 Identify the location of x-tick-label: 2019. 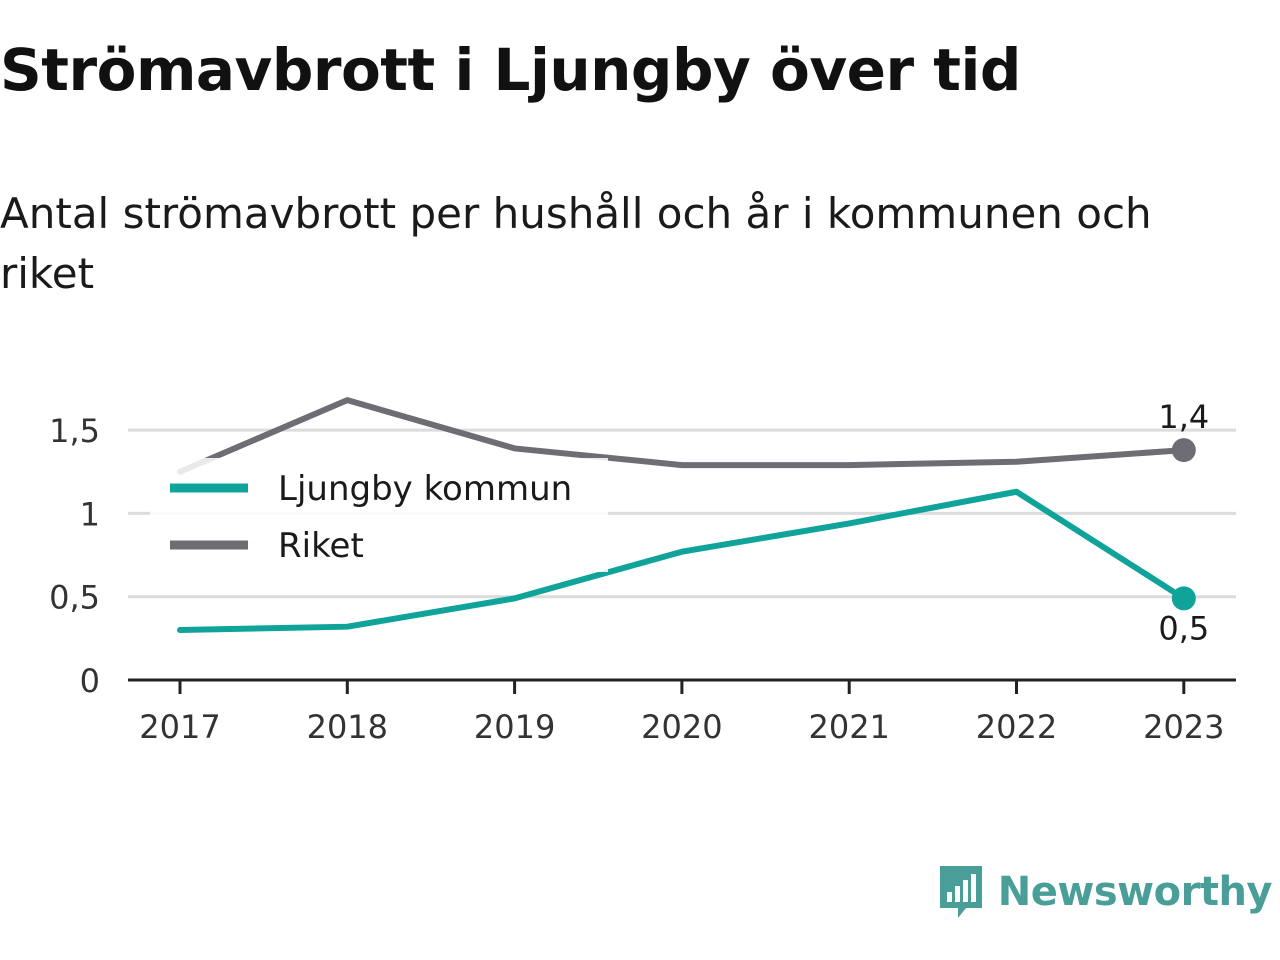
(514, 727).